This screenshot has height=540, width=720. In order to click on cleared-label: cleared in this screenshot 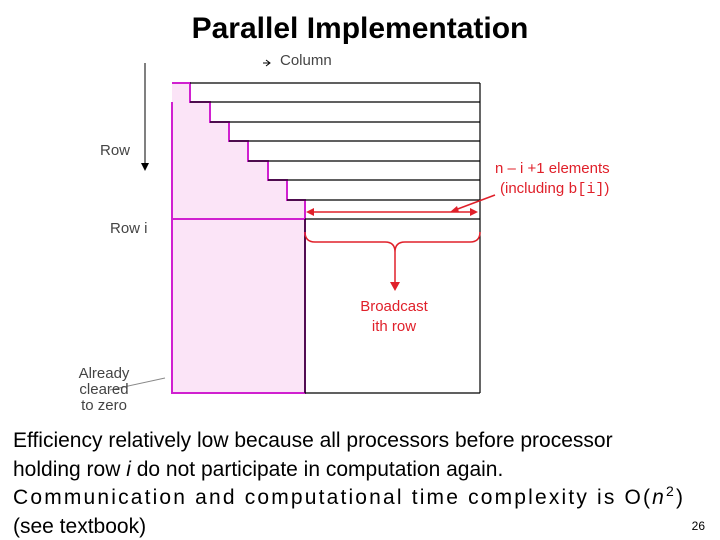, I will do `click(103, 389)`.